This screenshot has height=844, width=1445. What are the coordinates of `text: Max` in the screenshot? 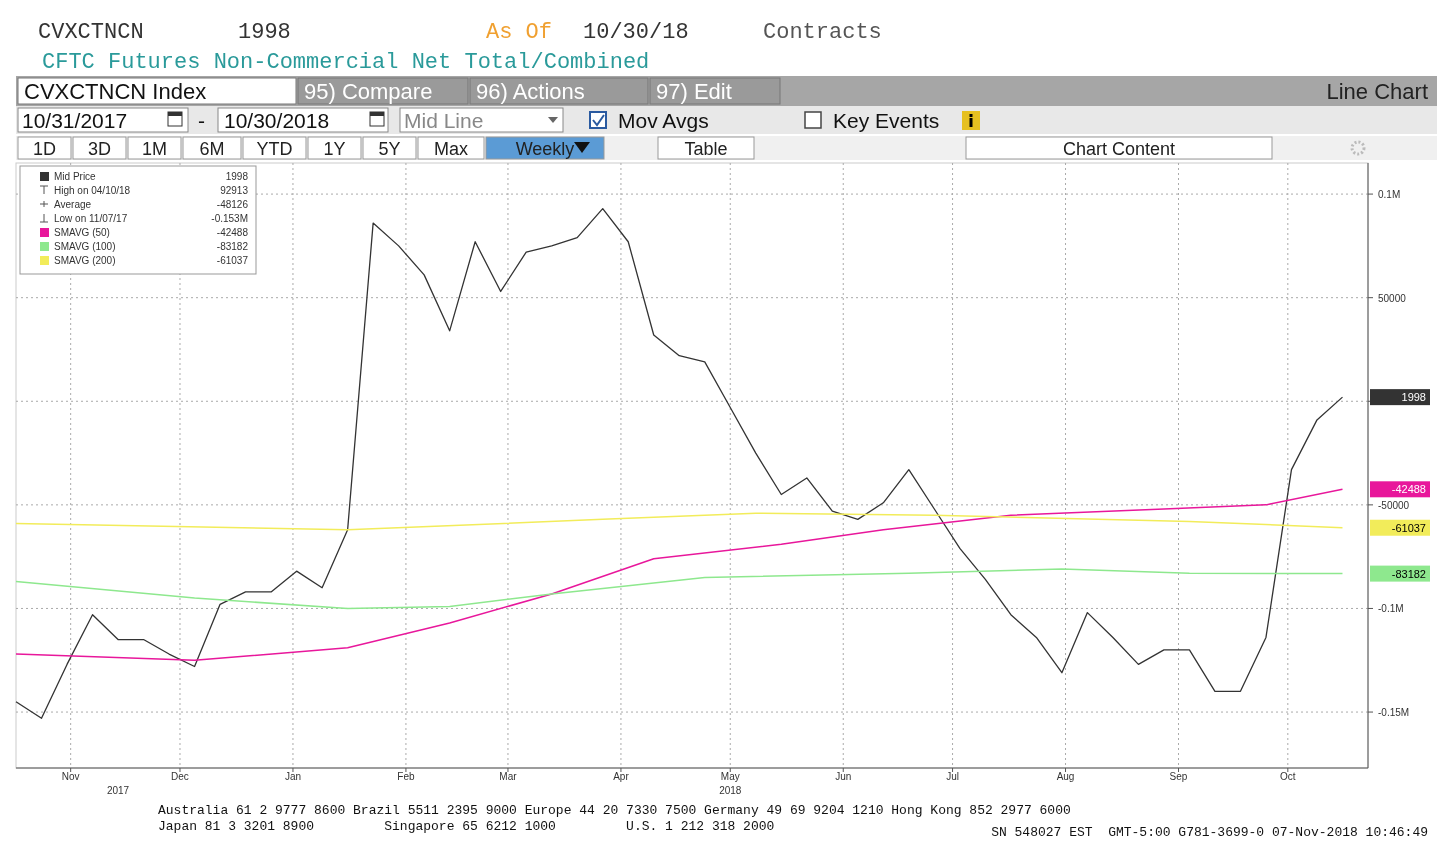 It's located at (451, 149).